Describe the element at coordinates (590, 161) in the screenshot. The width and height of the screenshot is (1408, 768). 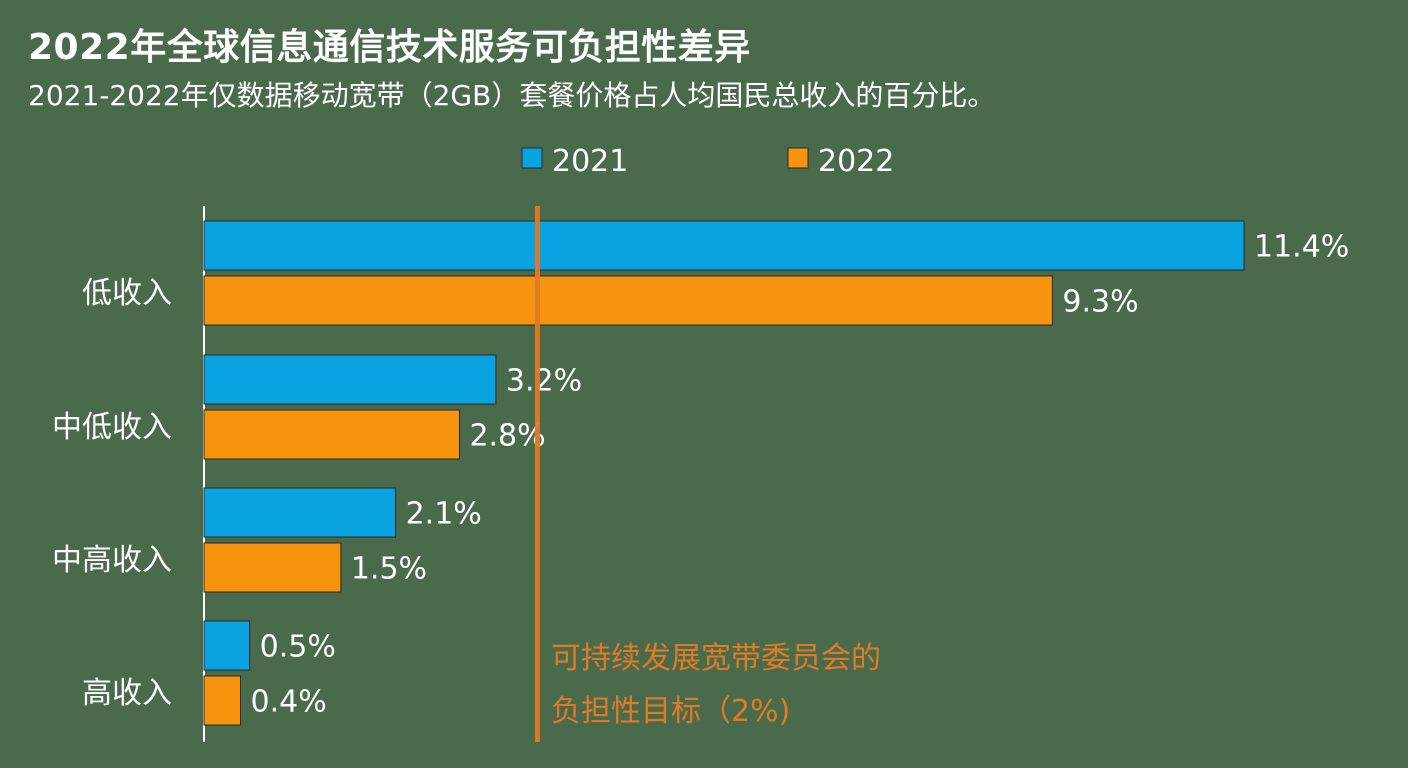
I see `legend-label-2021: 2021` at that location.